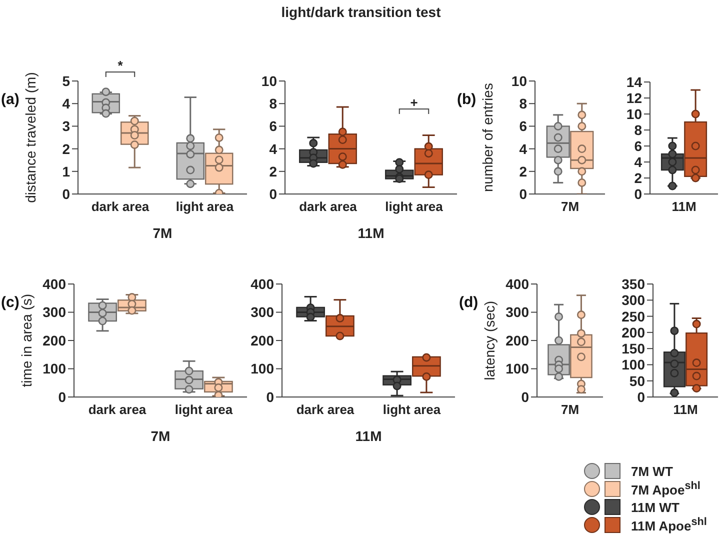  What do you see at coordinates (669, 525) in the screenshot?
I see `legend-label: 11M Apoe$^{shl}$` at bounding box center [669, 525].